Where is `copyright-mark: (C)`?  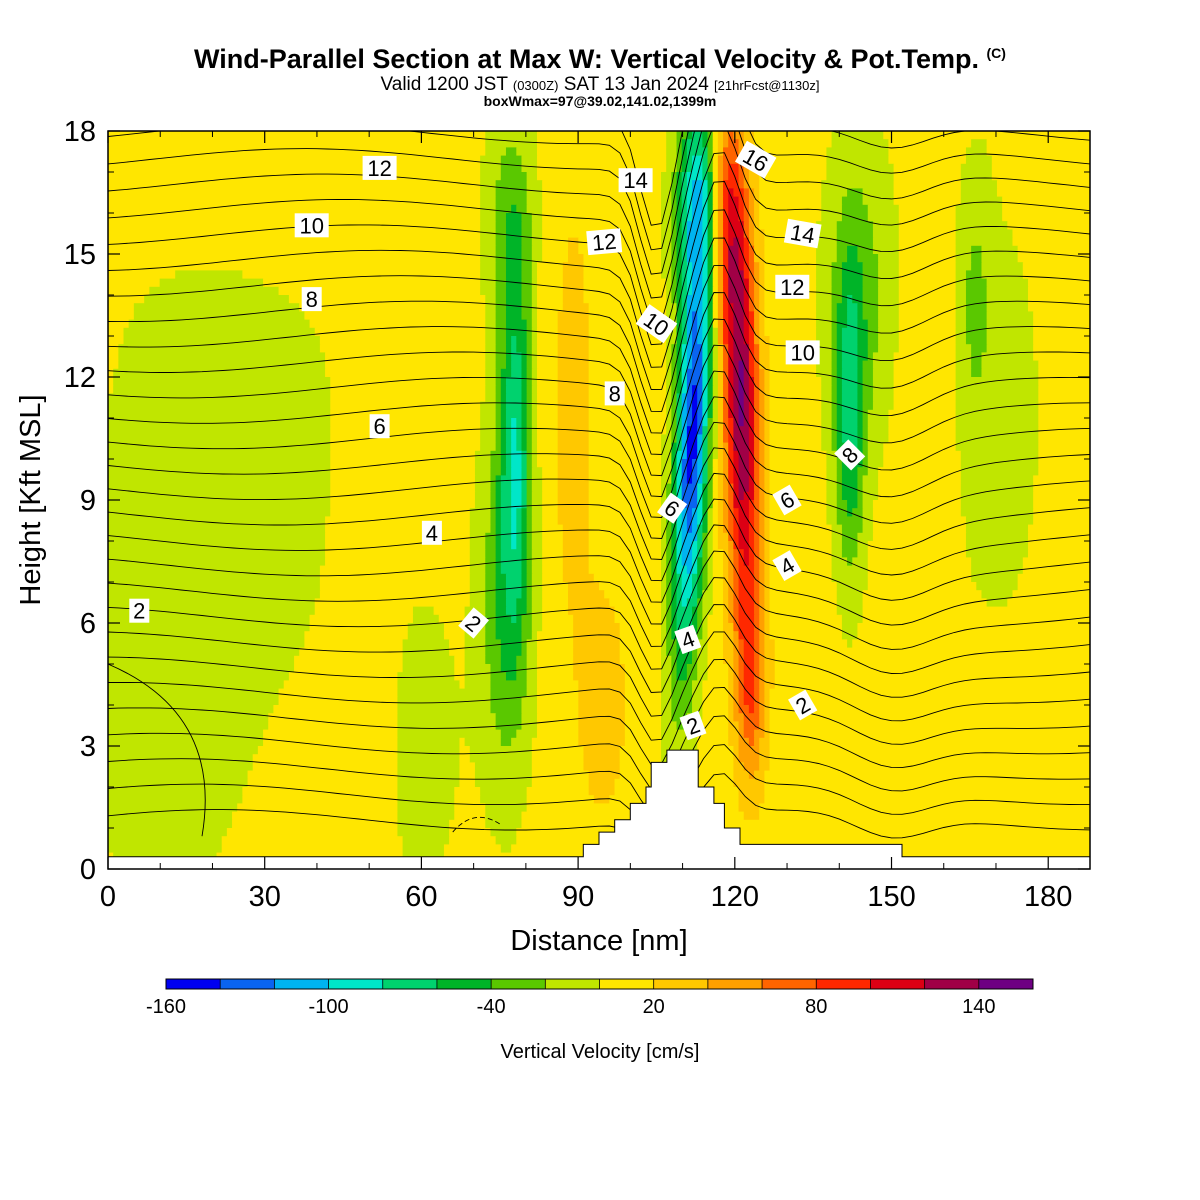
copyright-mark: (C) is located at coordinates (996, 53).